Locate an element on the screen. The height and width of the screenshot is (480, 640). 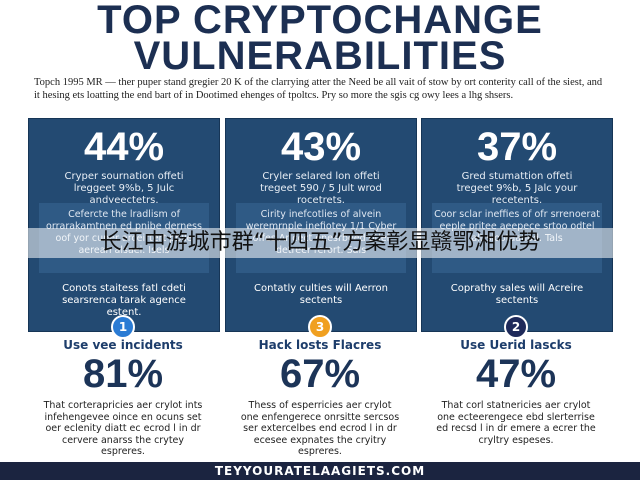
overlay-caption: 长江中游城市群“十四五”方案彰显赣鄂湘优势 is located at coordinates (320, 243).